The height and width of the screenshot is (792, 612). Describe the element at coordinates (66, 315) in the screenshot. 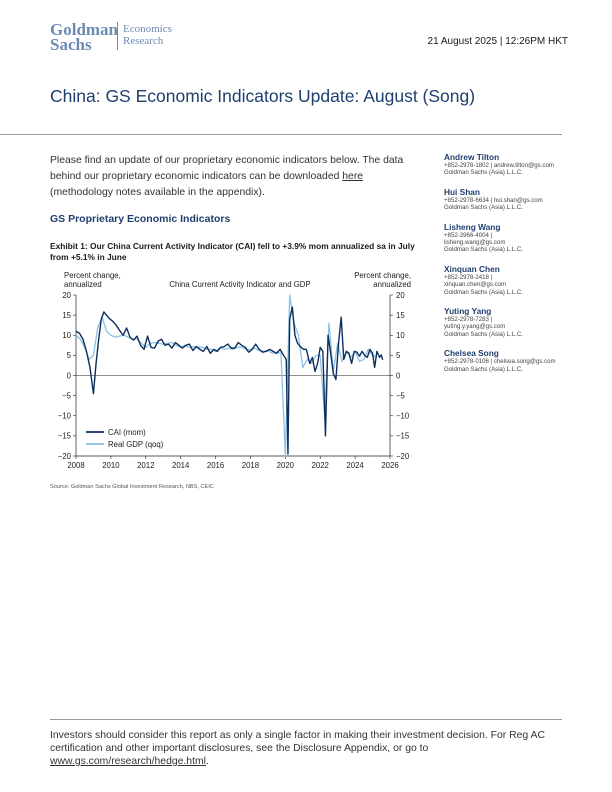

I see `y-tick-label-left: 15` at that location.